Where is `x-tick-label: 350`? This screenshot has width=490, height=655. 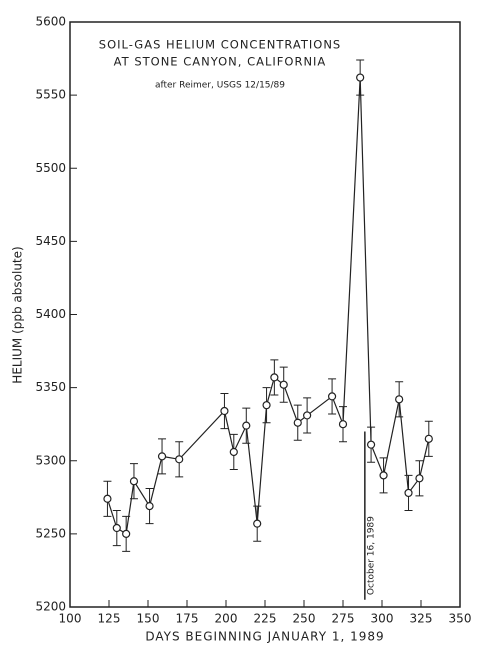
x-tick-label: 350 is located at coordinates (460, 619).